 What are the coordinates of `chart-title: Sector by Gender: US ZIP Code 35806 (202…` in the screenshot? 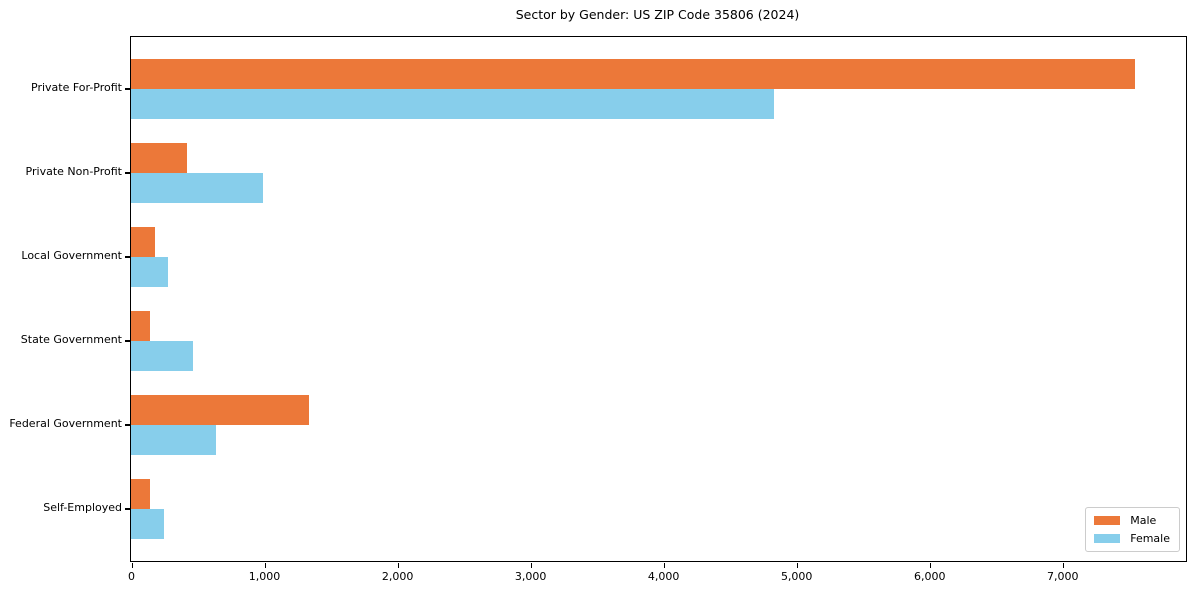 It's located at (657, 14).